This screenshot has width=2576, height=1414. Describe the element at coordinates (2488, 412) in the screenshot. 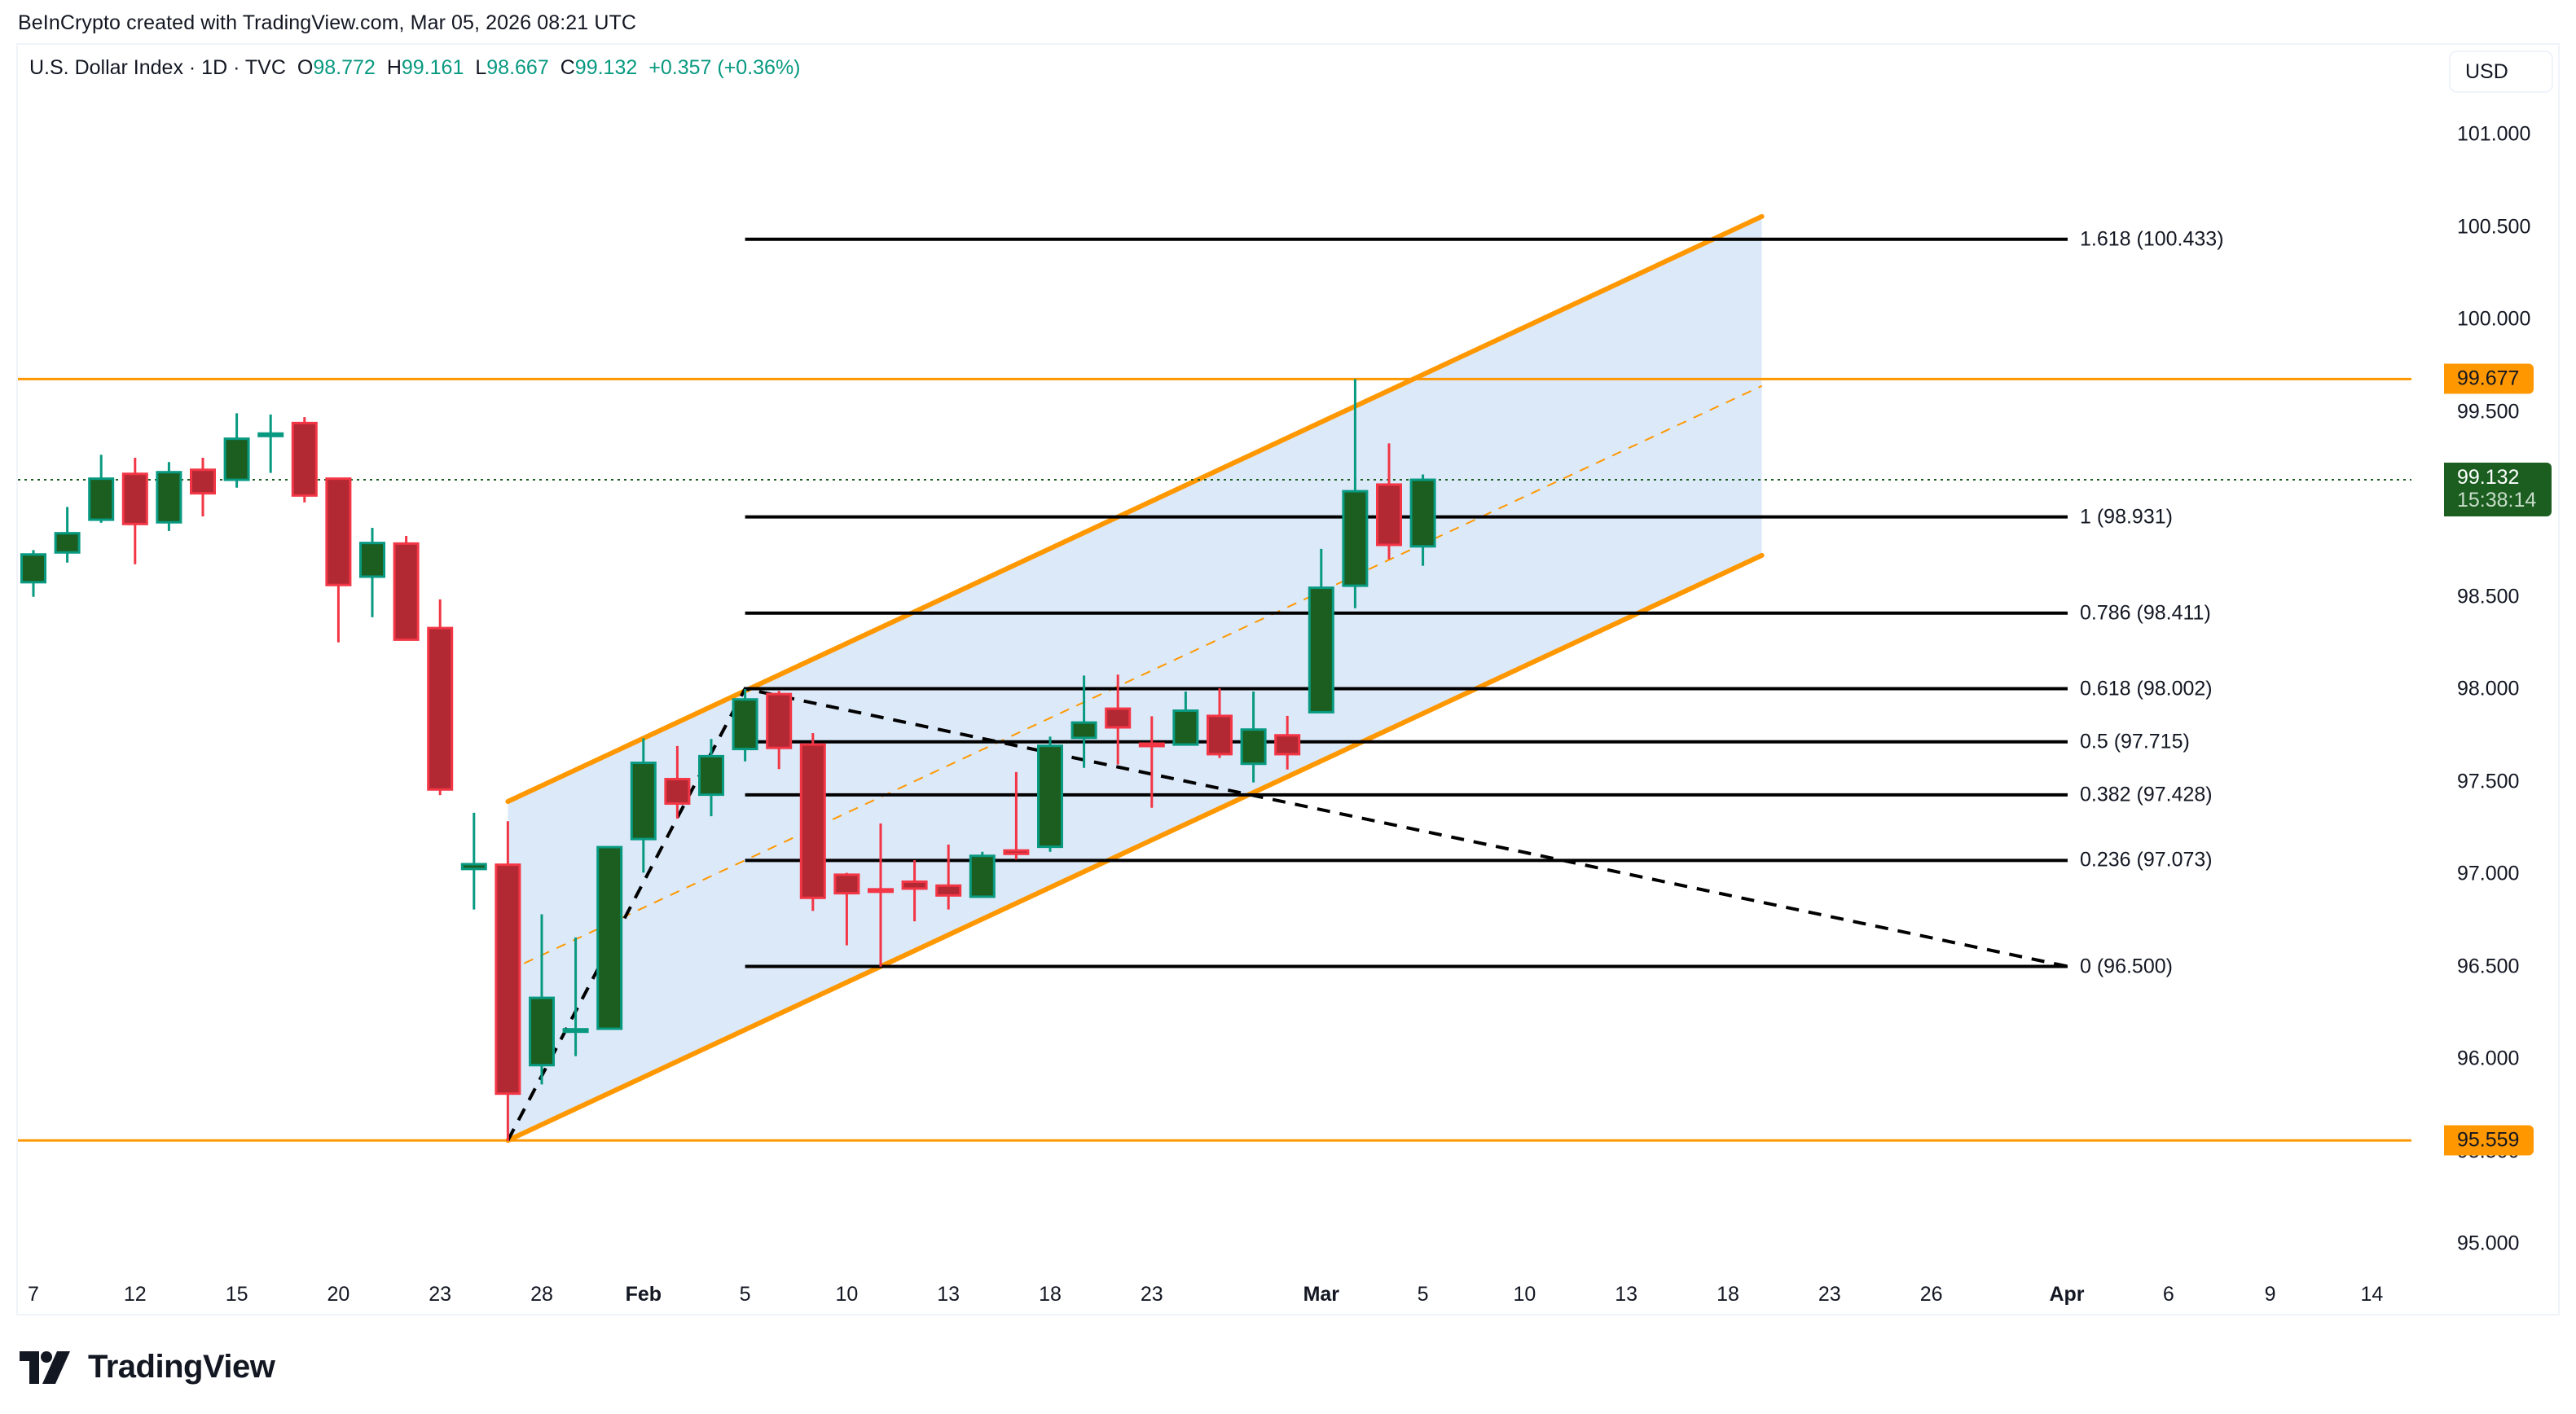

I see `price-axis-label: 99.500` at that location.